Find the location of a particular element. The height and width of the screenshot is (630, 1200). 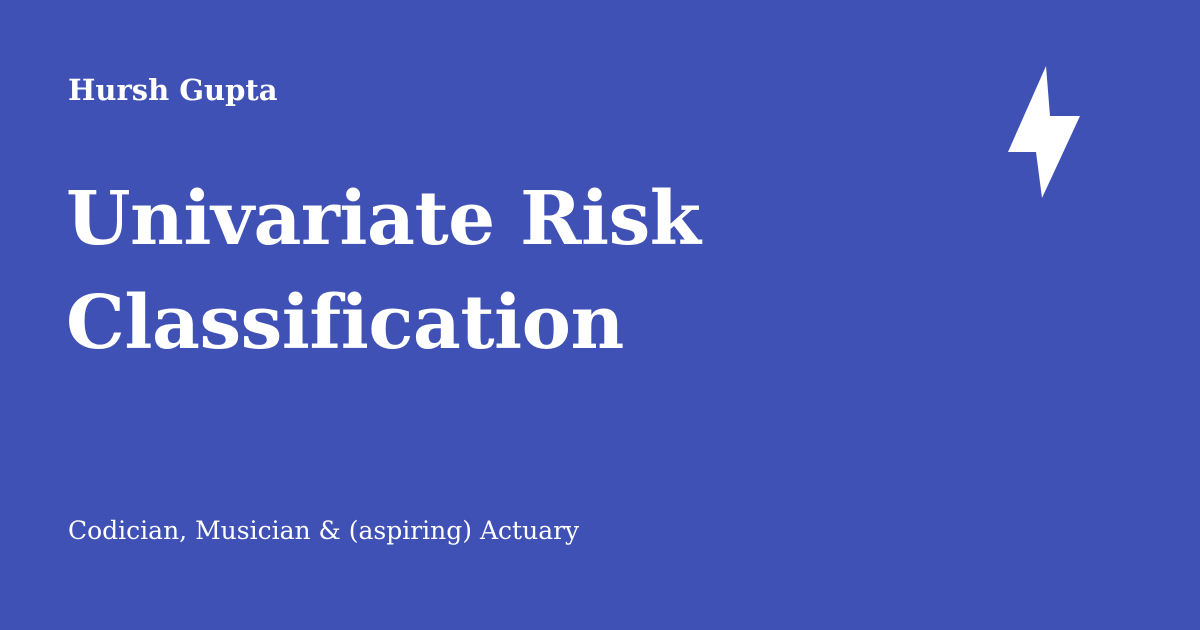

title-line-1: Univariate Risk is located at coordinates (383, 219).